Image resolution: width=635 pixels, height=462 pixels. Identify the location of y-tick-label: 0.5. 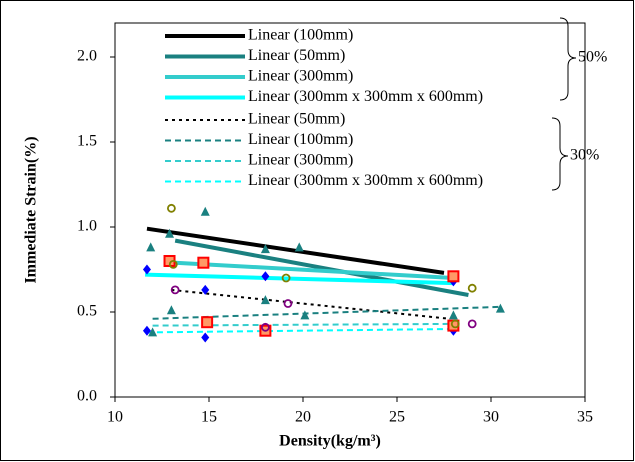
(87, 311).